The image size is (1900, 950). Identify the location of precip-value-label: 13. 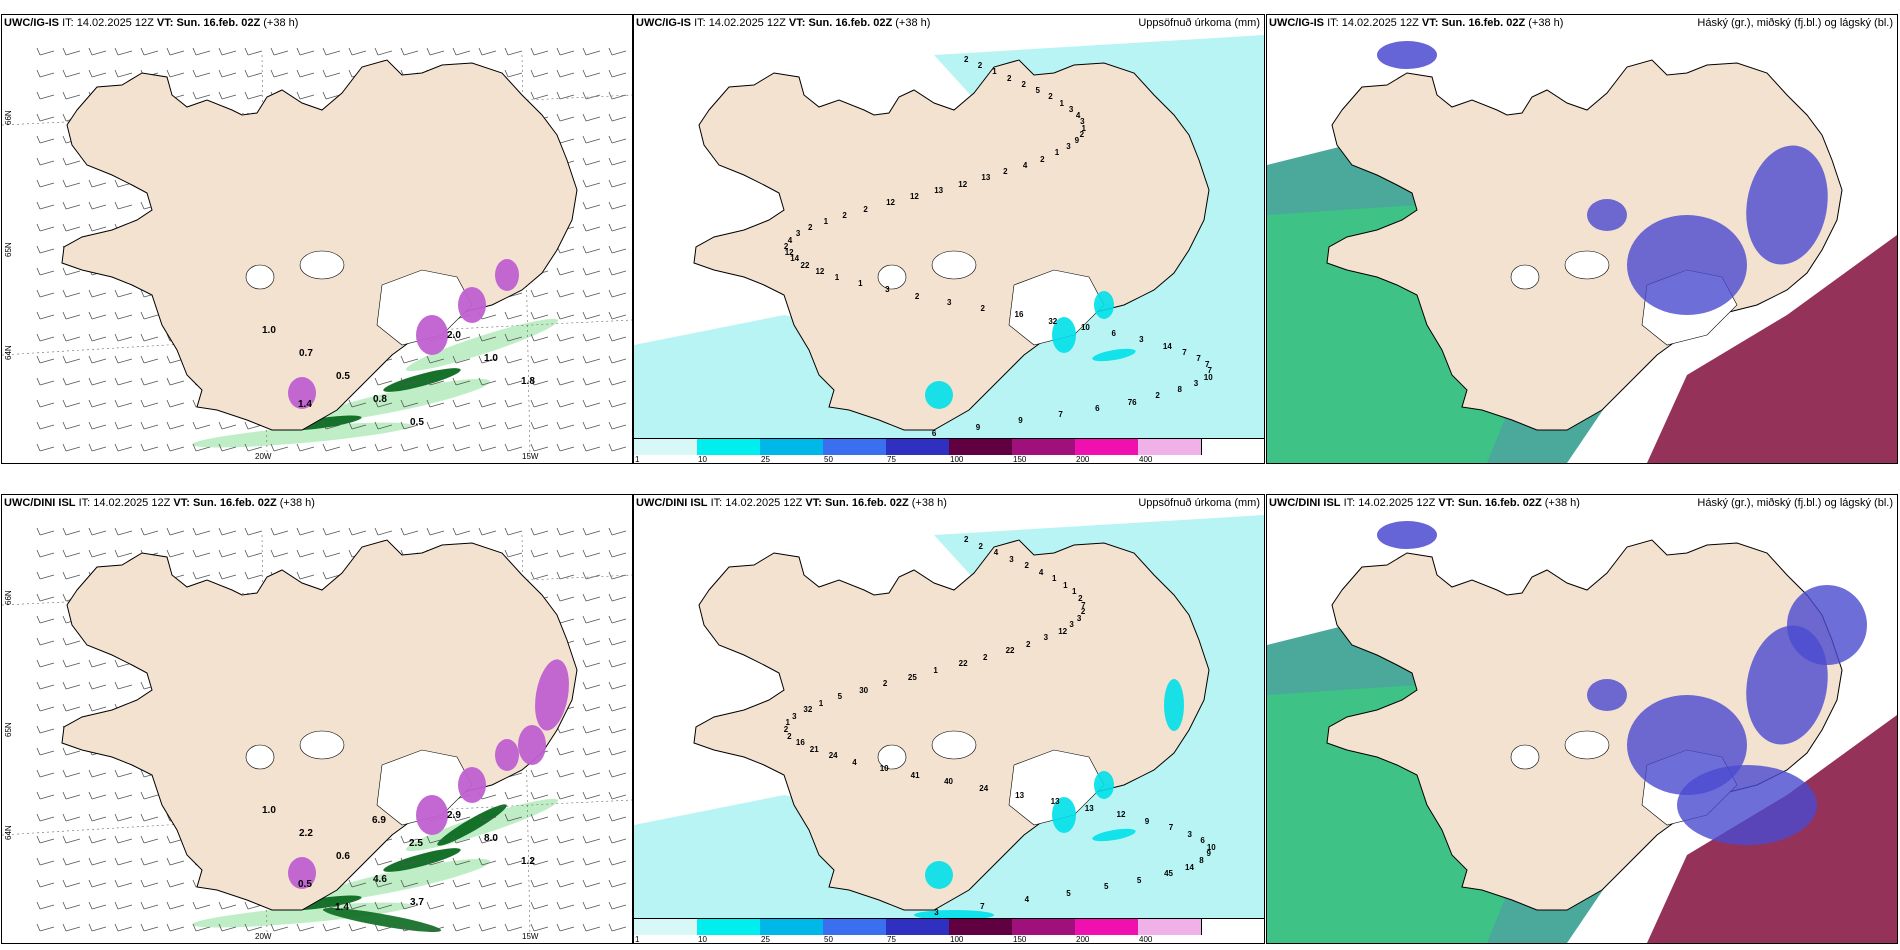
(1089, 808).